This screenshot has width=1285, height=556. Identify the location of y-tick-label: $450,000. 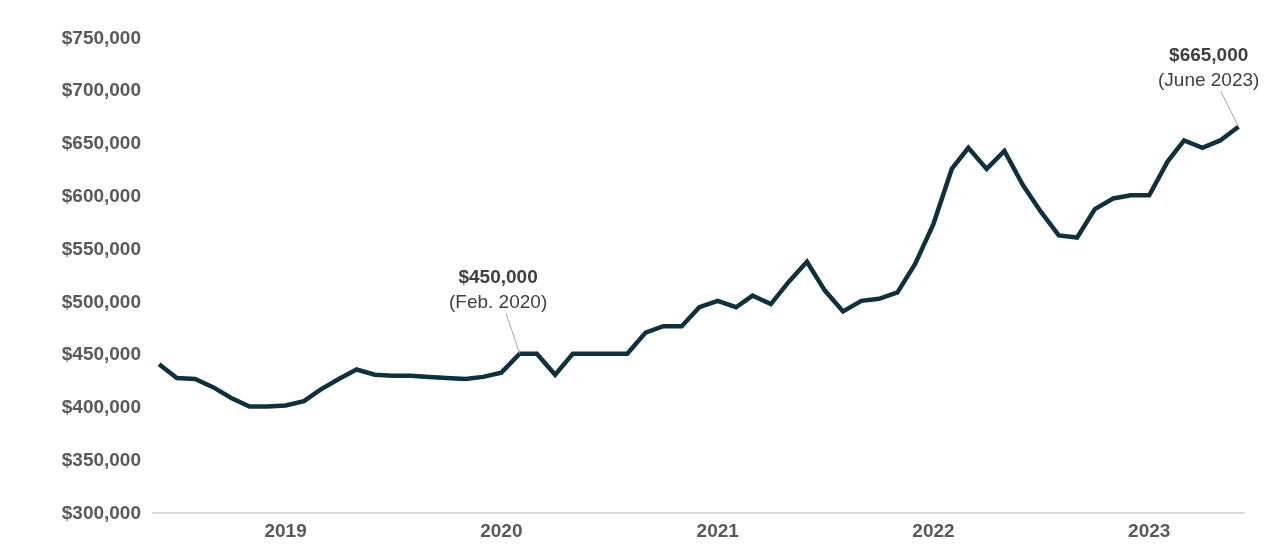
(101, 354).